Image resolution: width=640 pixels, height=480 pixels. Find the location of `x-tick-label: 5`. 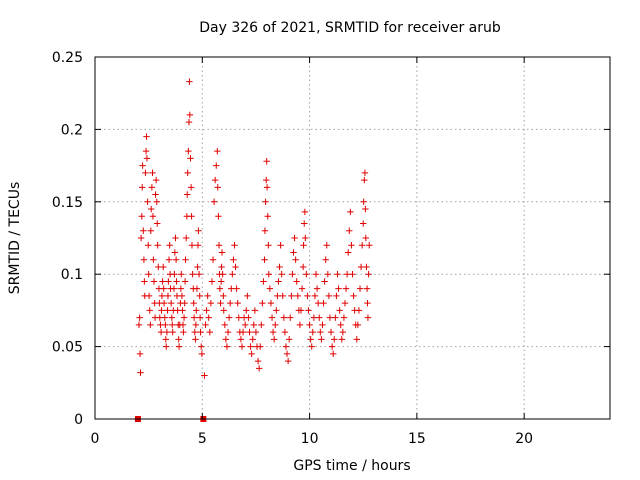

x-tick-label: 5 is located at coordinates (202, 439).